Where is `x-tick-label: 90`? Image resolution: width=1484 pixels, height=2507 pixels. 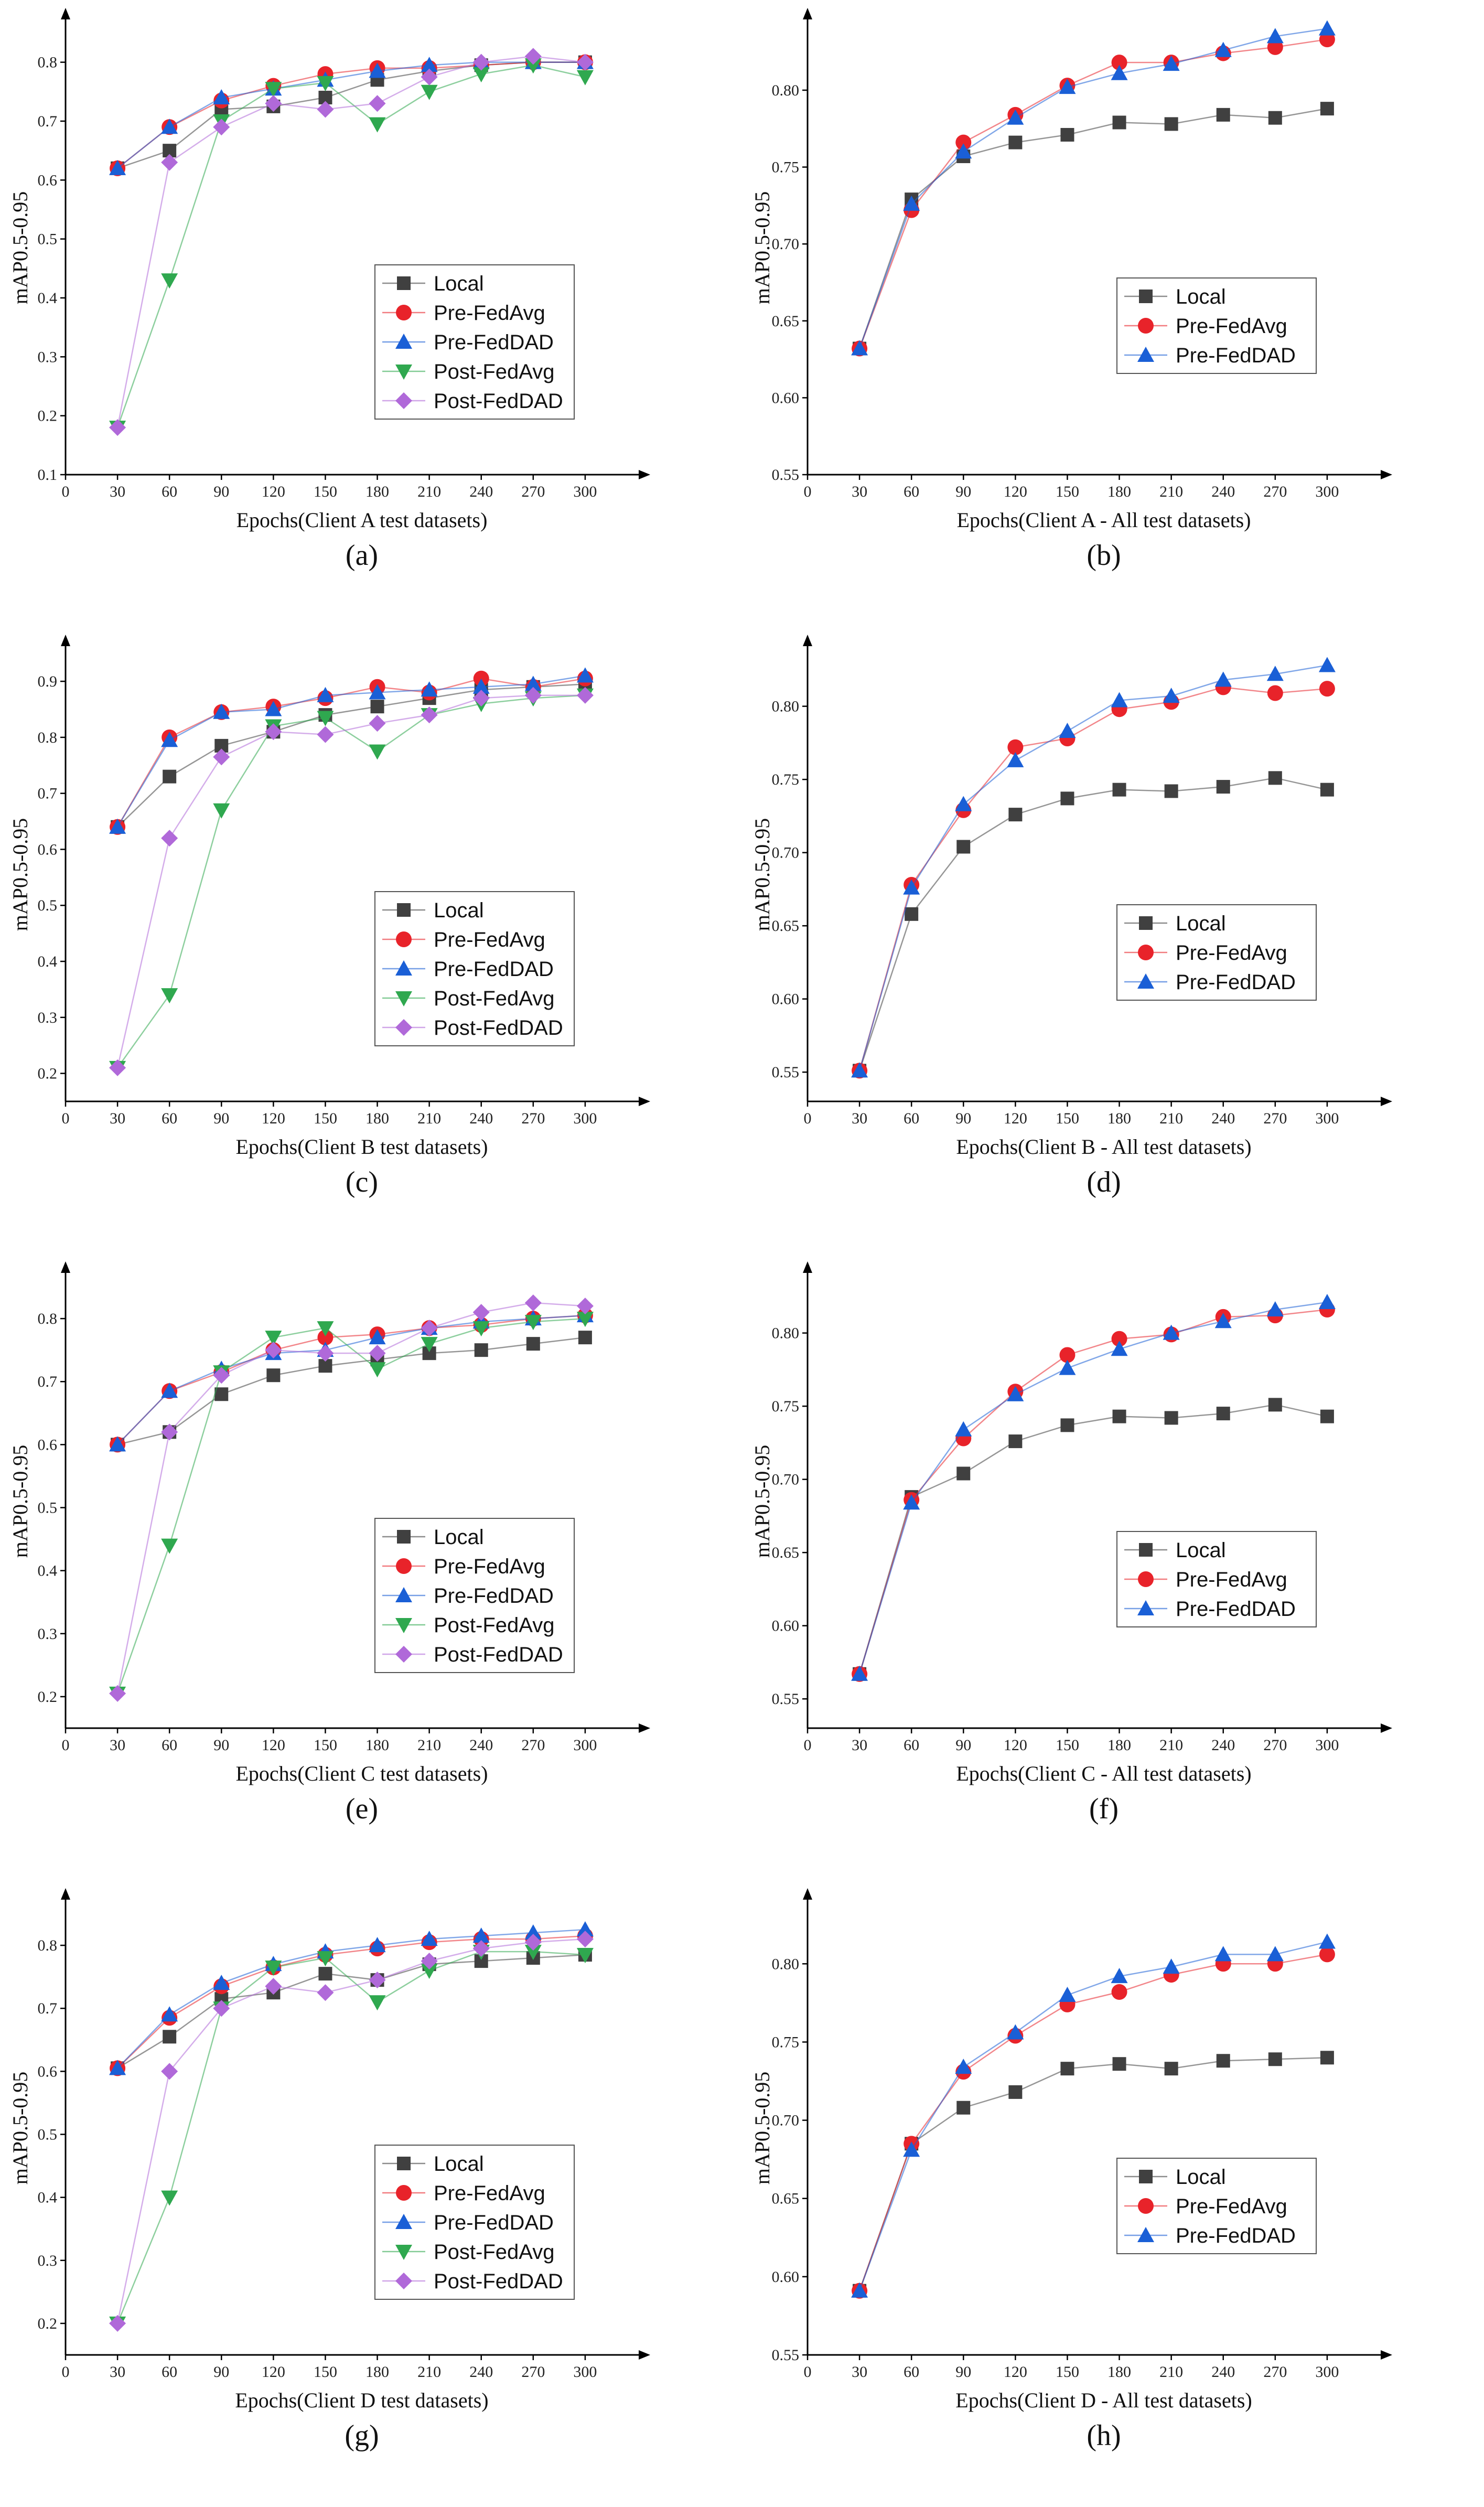
x-tick-label: 90 is located at coordinates (963, 1745).